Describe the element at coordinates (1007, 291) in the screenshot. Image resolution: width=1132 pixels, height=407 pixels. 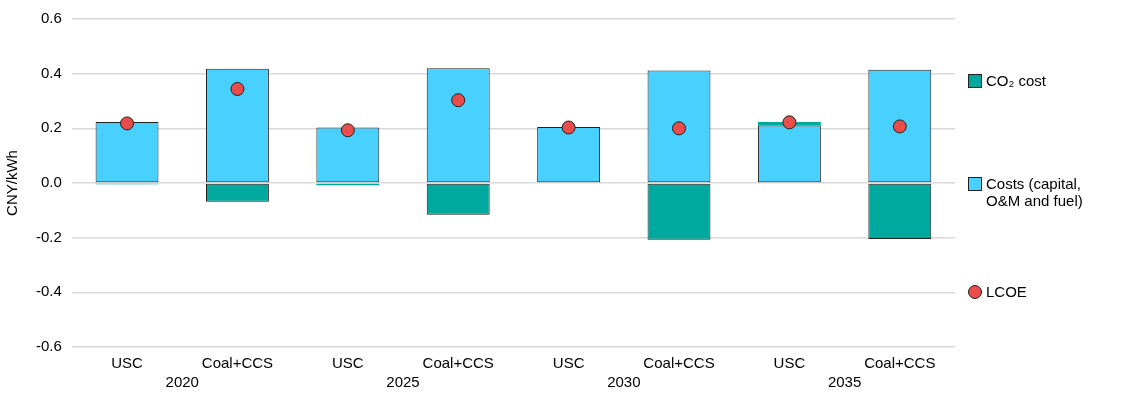
I see `legend-label: LCOE` at that location.